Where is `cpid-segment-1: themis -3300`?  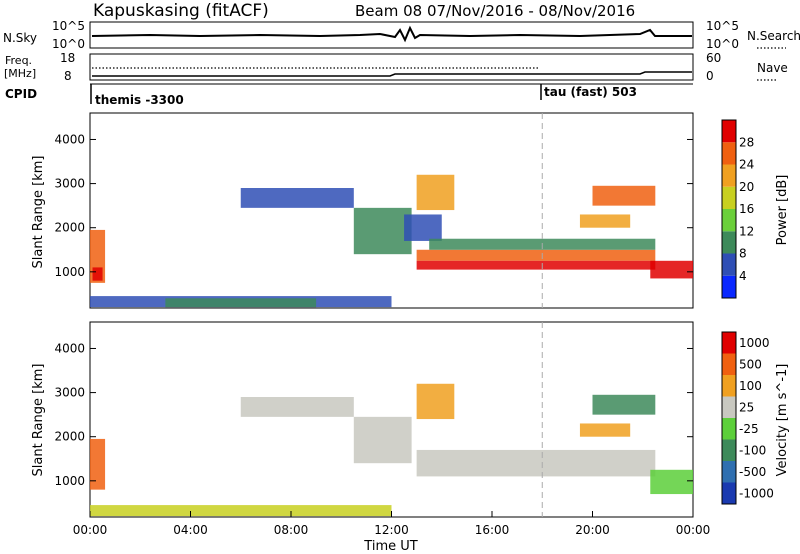
cpid-segment-1: themis -3300 is located at coordinates (139, 100).